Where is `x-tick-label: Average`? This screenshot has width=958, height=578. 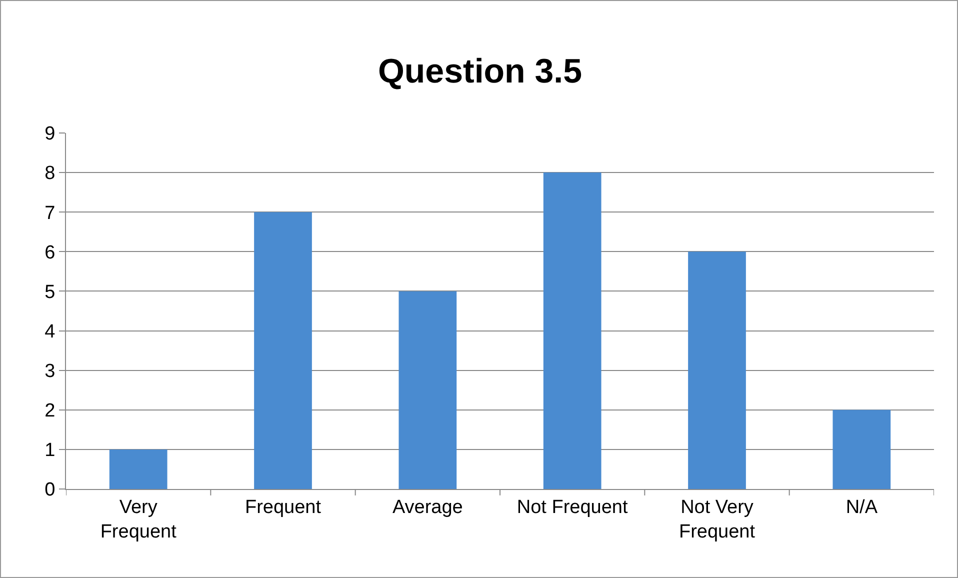
x-tick-label: Average is located at coordinates (427, 507).